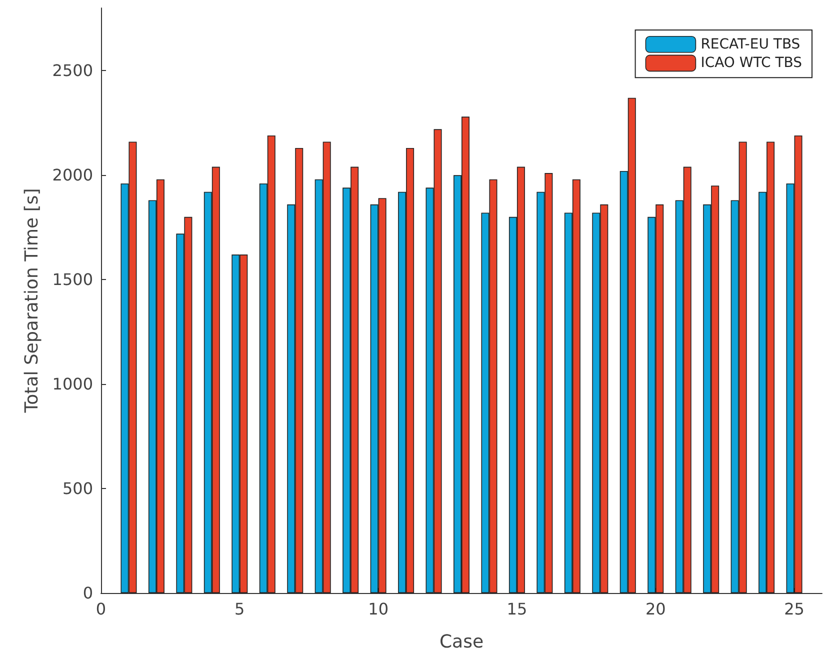  What do you see at coordinates (461, 642) in the screenshot?
I see `x-axis-title: Case` at bounding box center [461, 642].